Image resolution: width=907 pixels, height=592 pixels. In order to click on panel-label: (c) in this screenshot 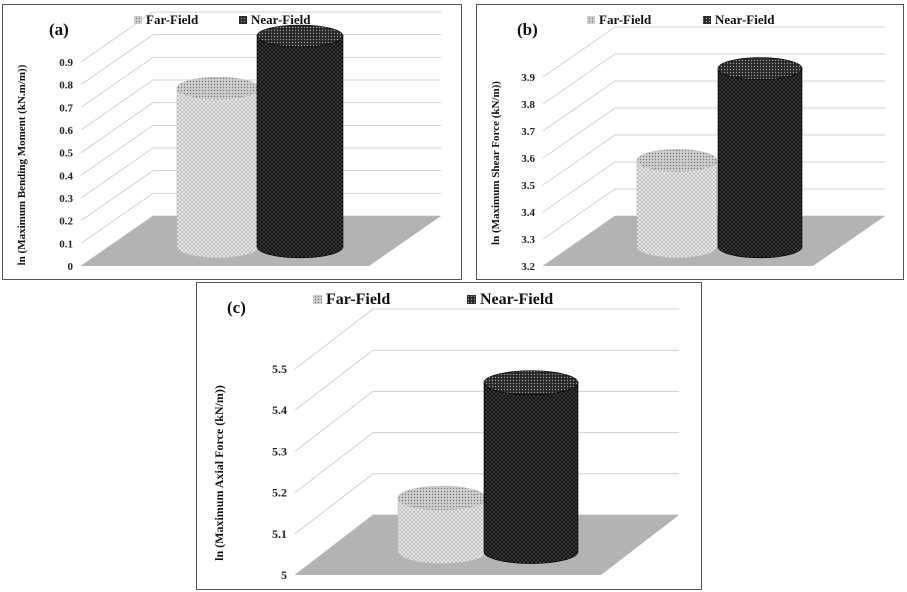, I will do `click(236, 307)`.